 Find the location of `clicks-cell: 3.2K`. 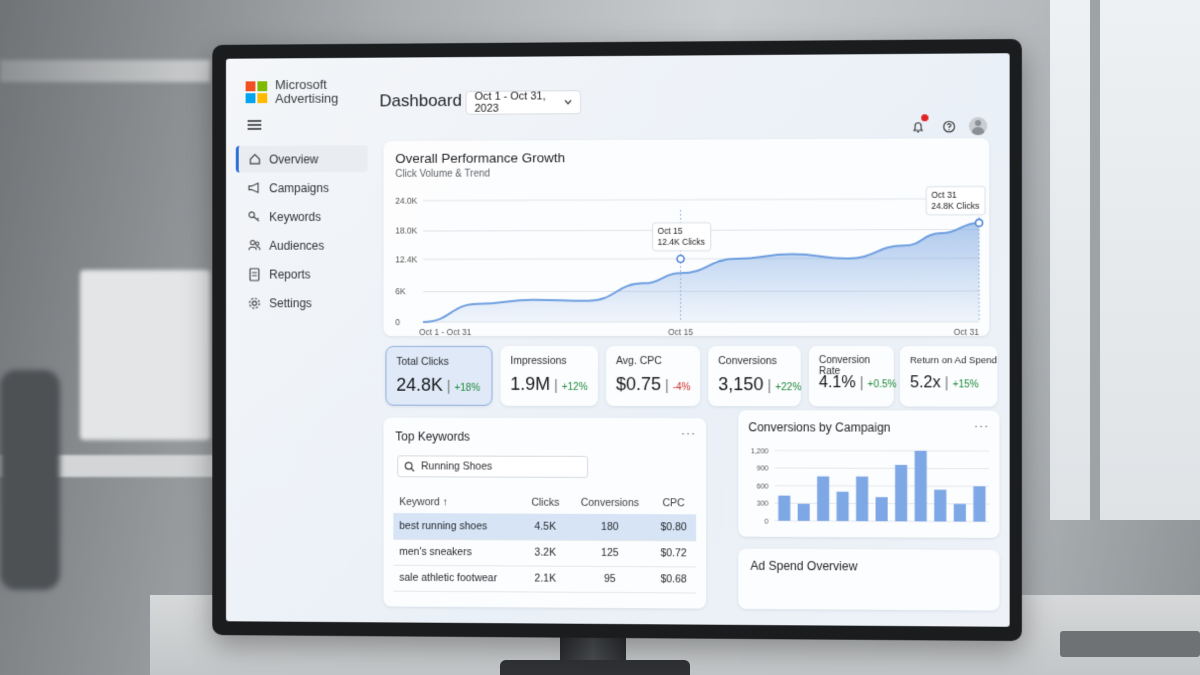

clicks-cell: 3.2K is located at coordinates (545, 553).